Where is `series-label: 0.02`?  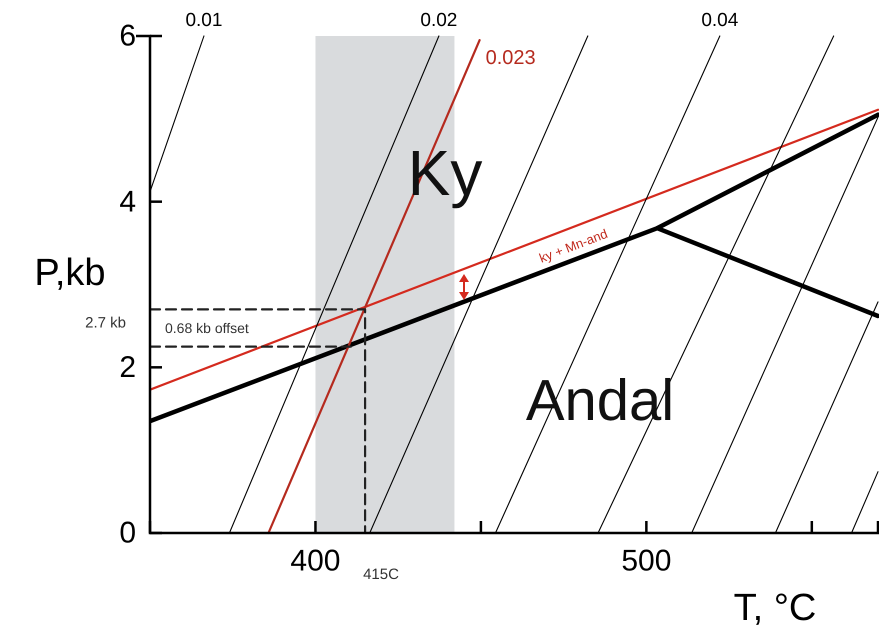
series-label: 0.02 is located at coordinates (439, 20).